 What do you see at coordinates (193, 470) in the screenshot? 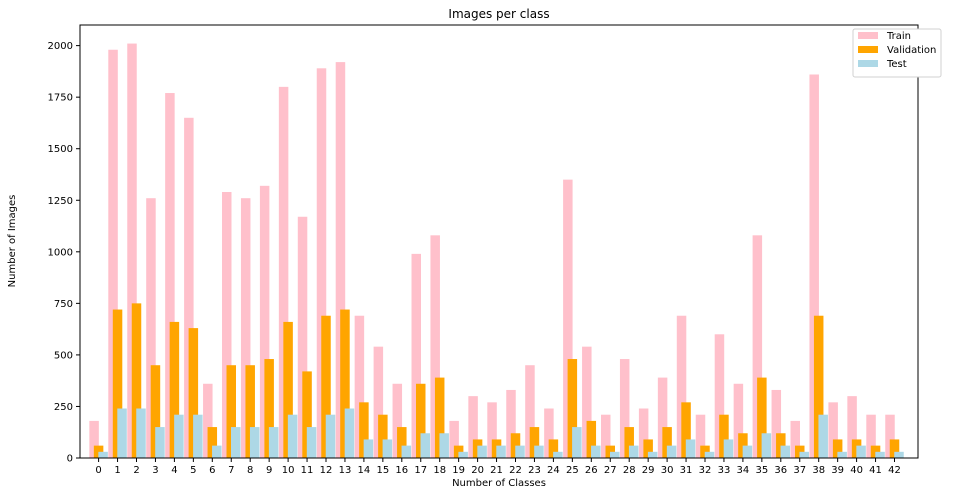
I see `x-tick-label: 5` at bounding box center [193, 470].